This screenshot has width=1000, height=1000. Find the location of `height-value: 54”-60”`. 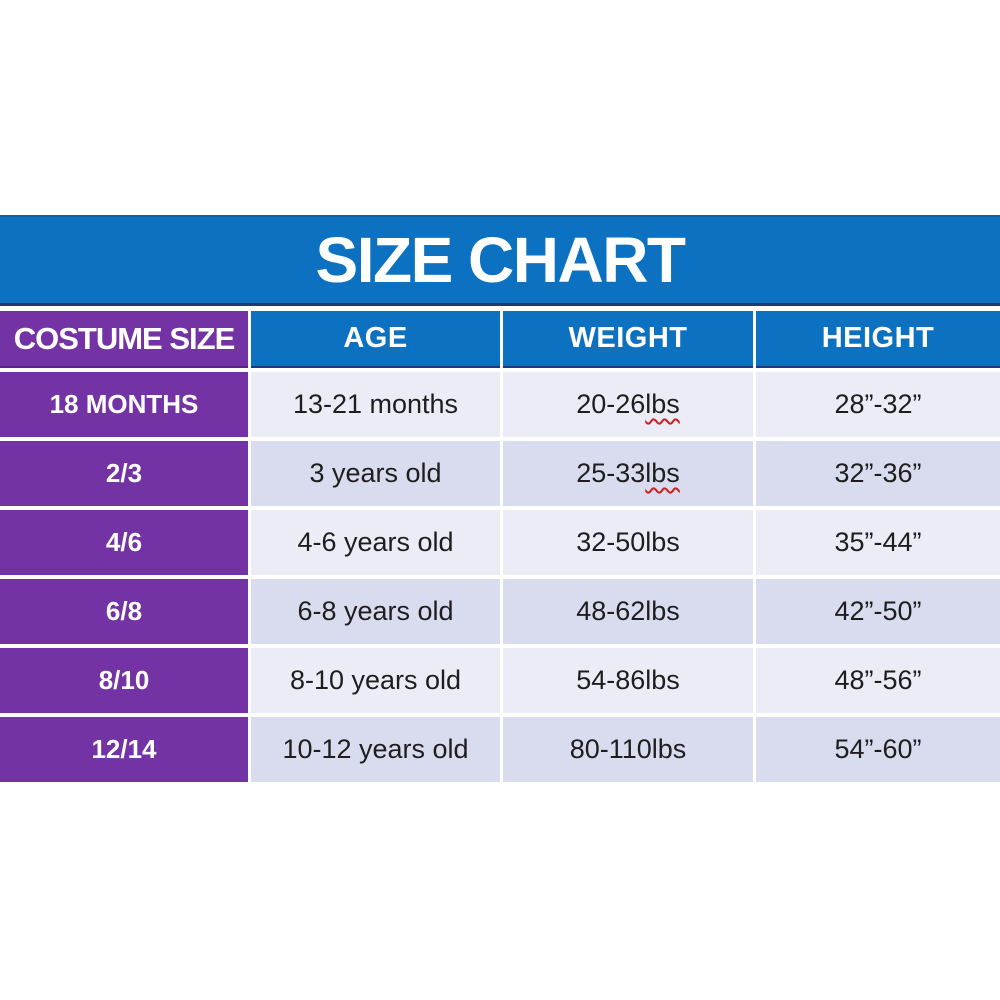

height-value: 54”-60” is located at coordinates (878, 749).